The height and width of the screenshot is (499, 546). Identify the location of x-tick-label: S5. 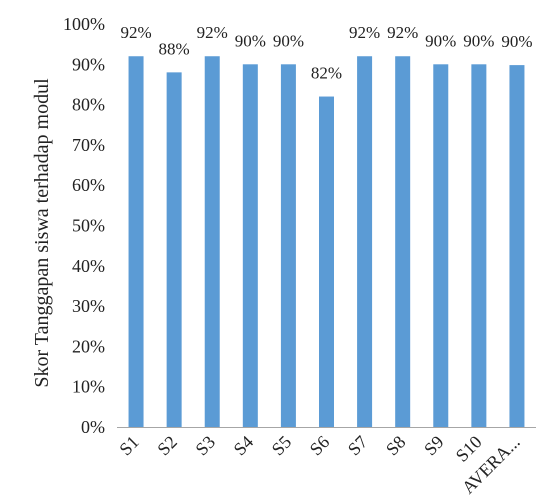
(282, 446).